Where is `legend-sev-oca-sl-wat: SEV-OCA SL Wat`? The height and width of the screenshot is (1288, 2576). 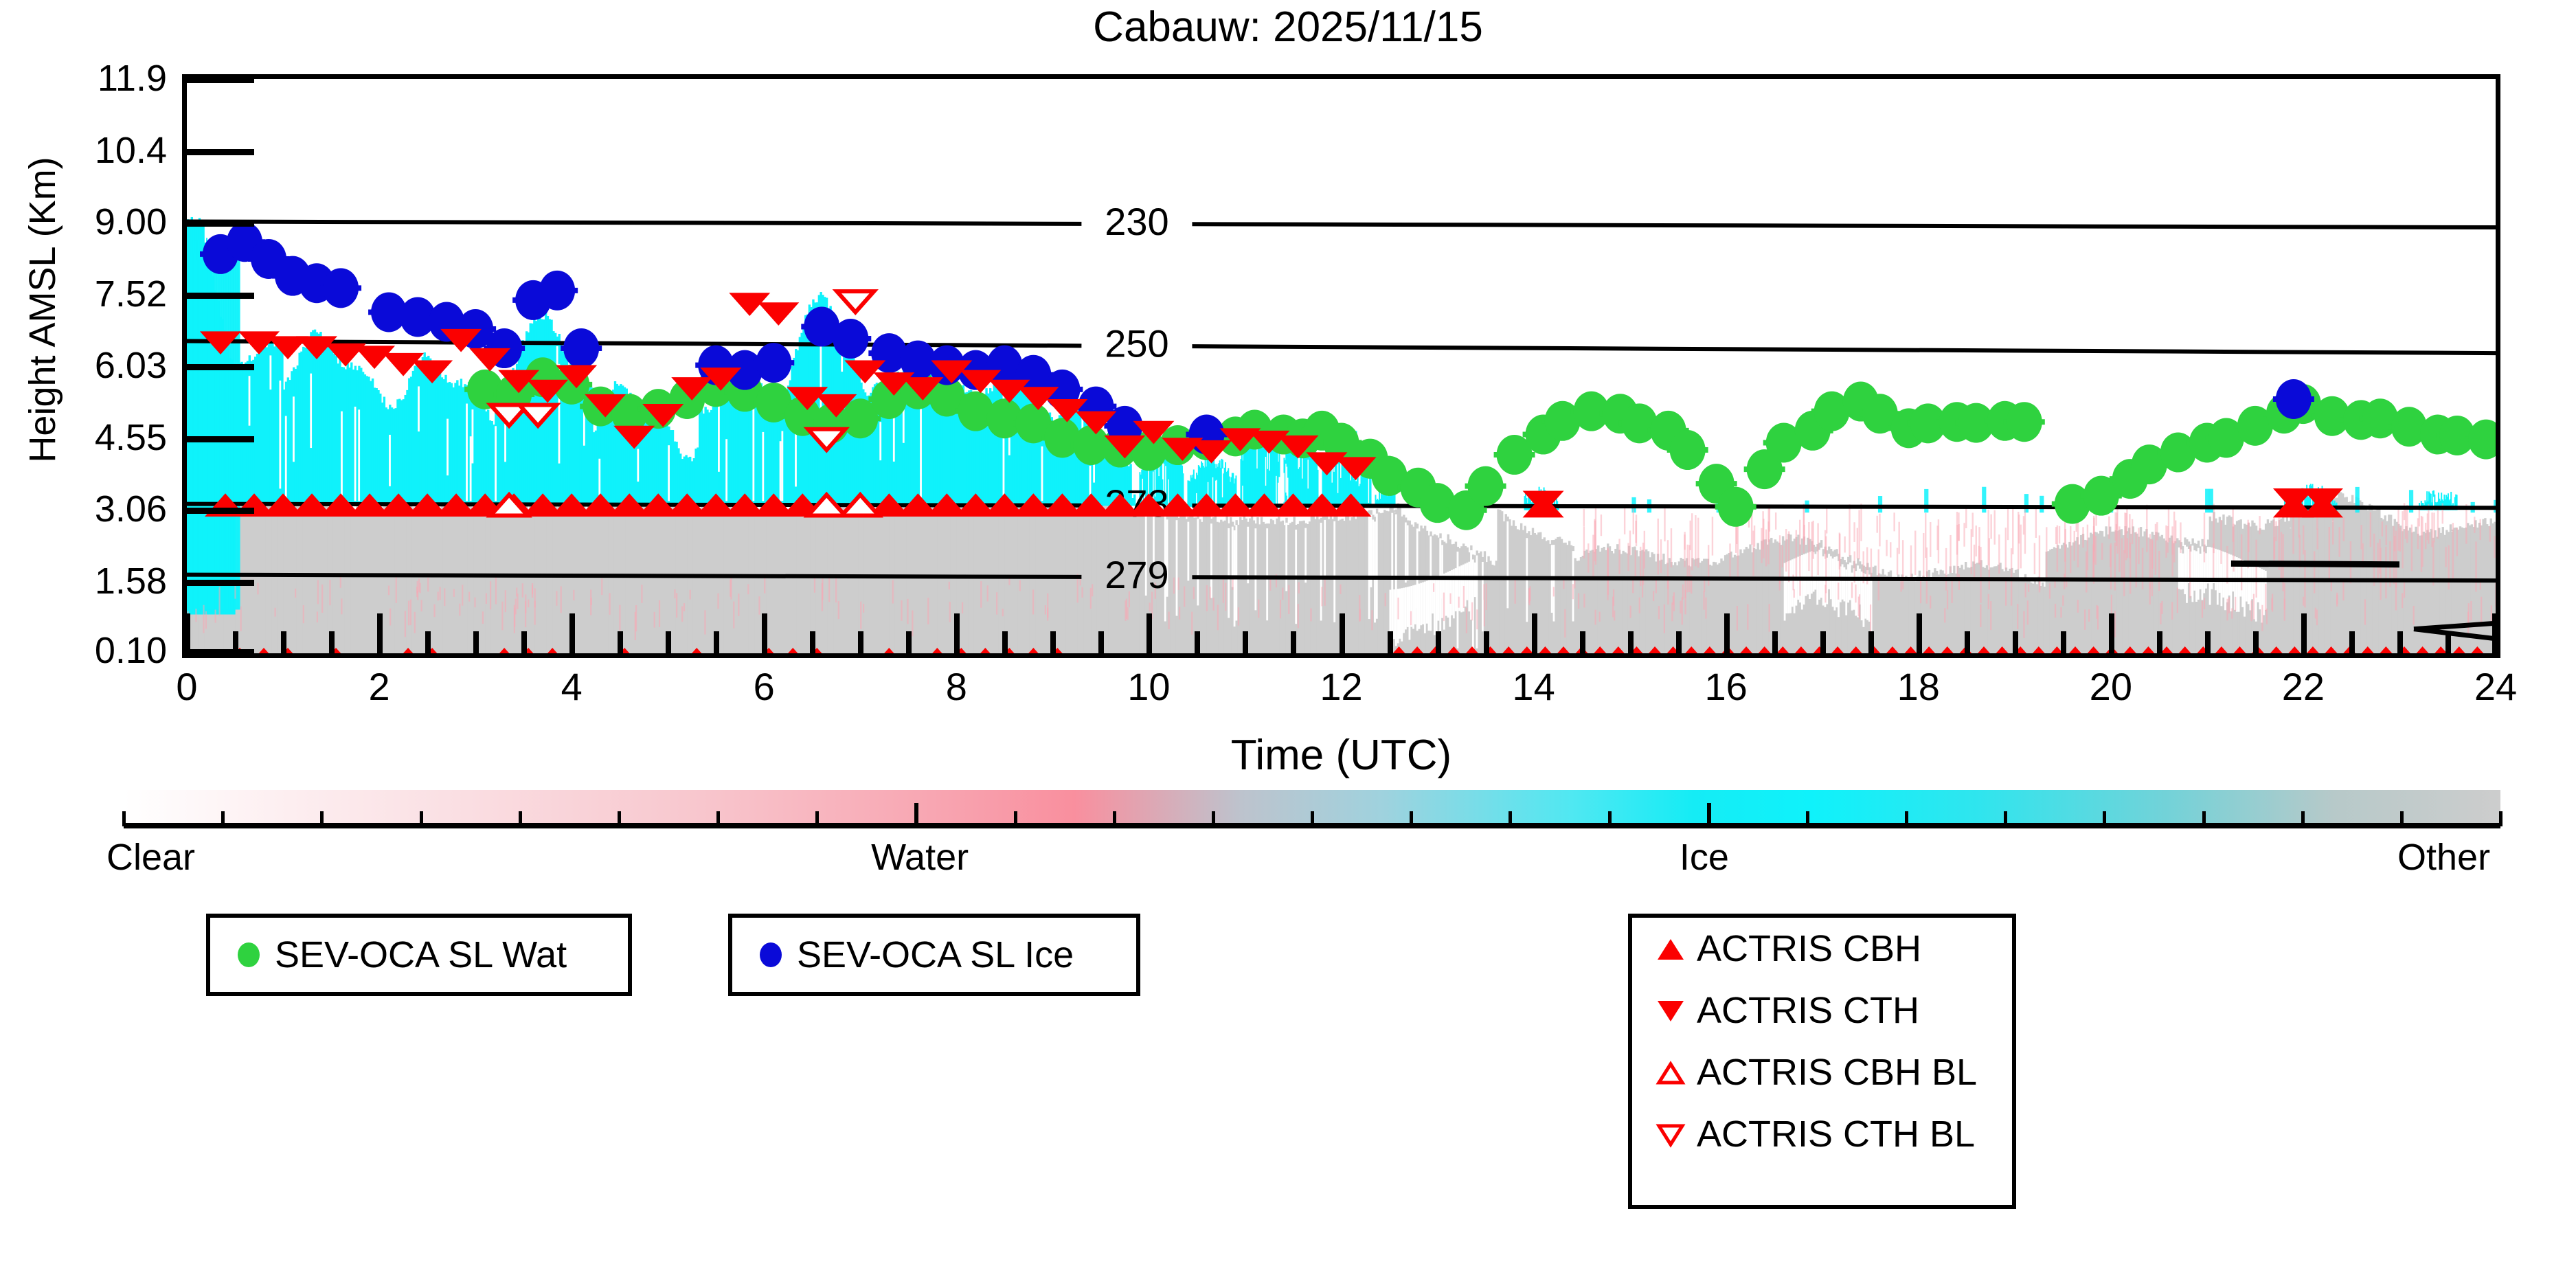
legend-sev-oca-sl-wat: SEV-OCA SL Wat is located at coordinates (419, 955).